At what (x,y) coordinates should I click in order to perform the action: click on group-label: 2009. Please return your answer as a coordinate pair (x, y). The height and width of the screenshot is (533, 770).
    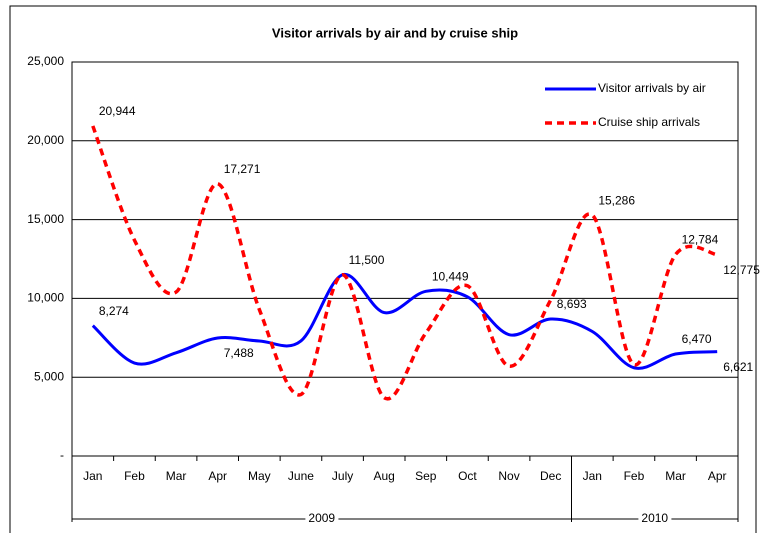
    Looking at the image, I should click on (321, 518).